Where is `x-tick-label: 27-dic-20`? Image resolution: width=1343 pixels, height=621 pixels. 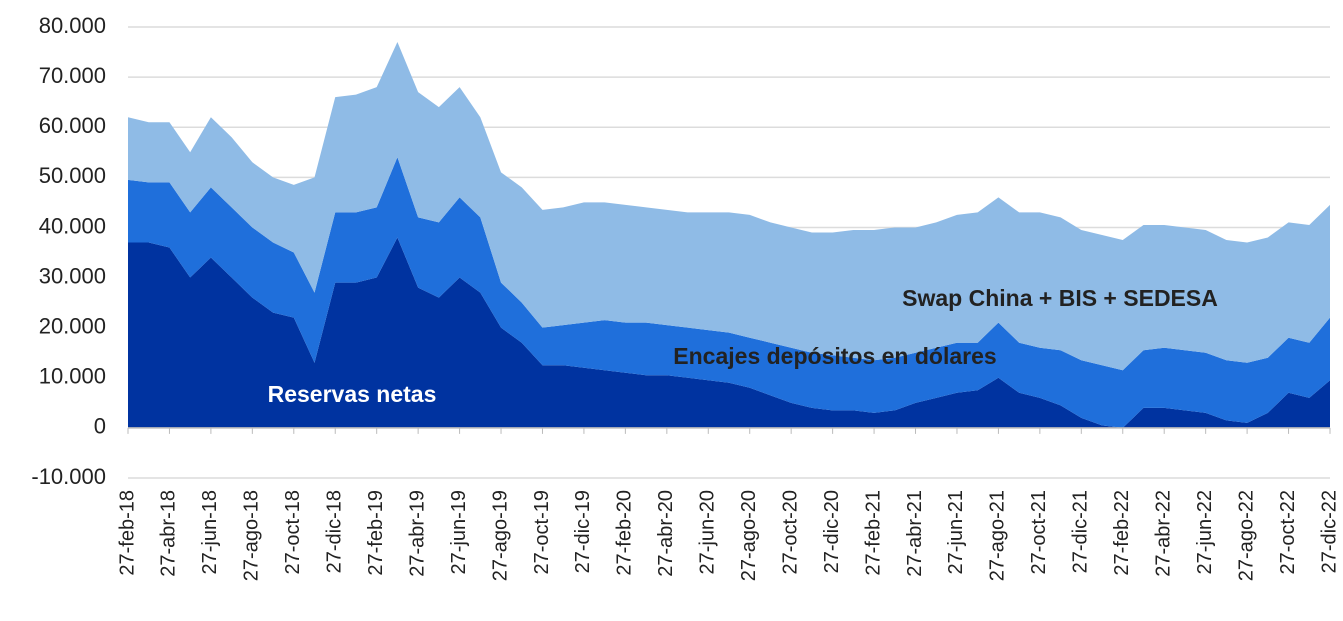
x-tick-label: 27-dic-20 is located at coordinates (832, 531).